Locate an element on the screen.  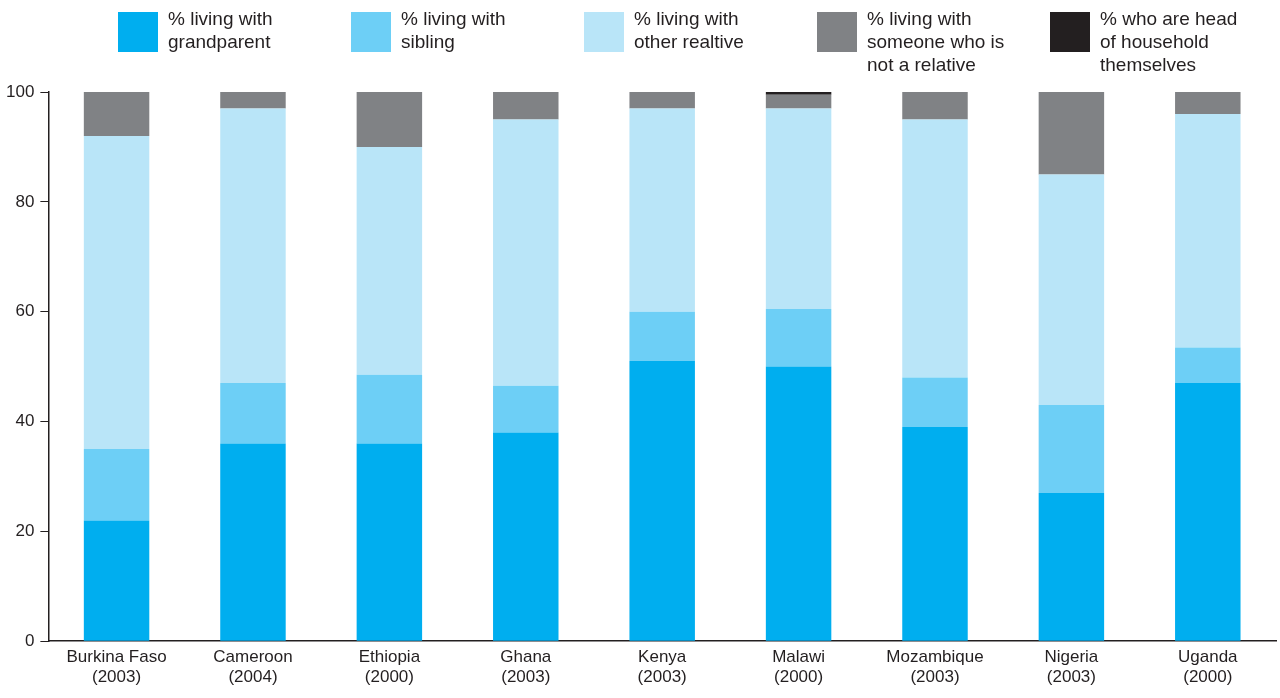
x-tick-label: Malawi (2000) is located at coordinates (799, 667).